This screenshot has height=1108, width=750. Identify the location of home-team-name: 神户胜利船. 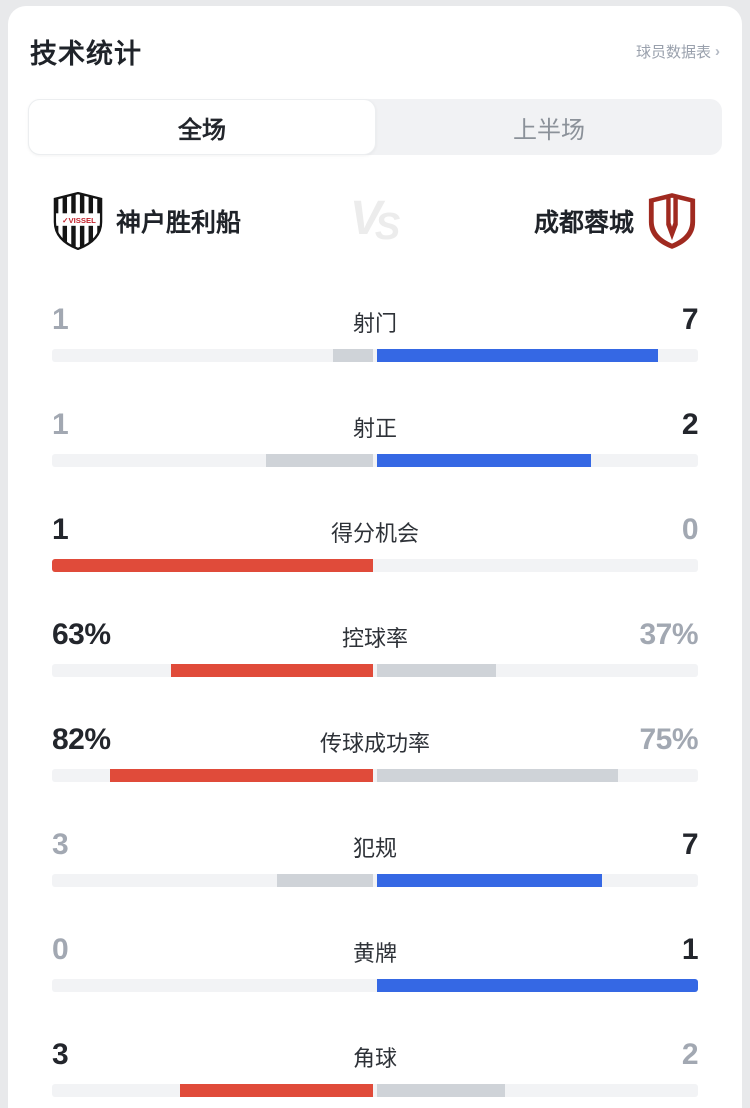
(179, 223).